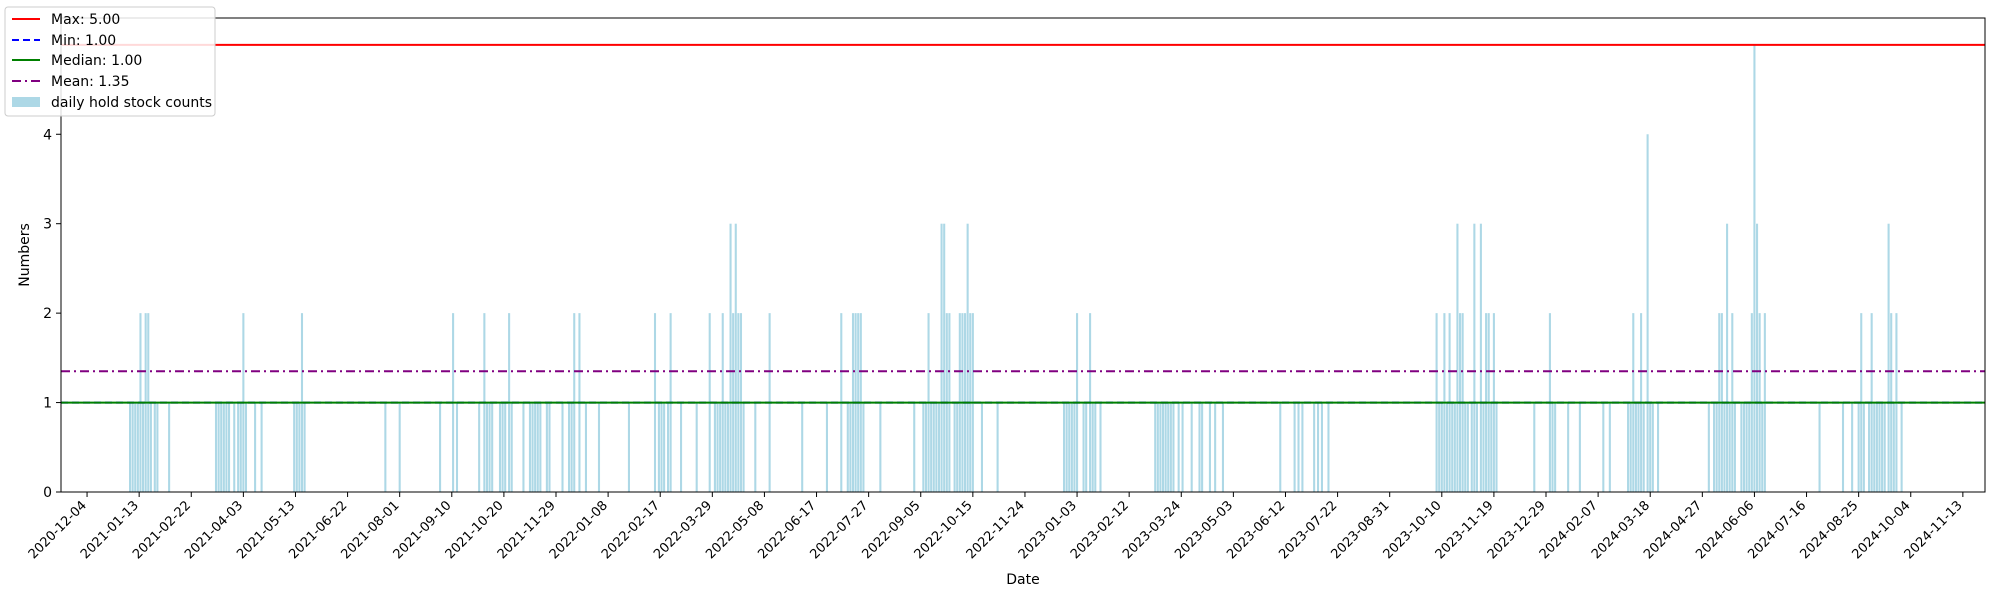  What do you see at coordinates (47, 404) in the screenshot?
I see `y-tick-label: 1` at bounding box center [47, 404].